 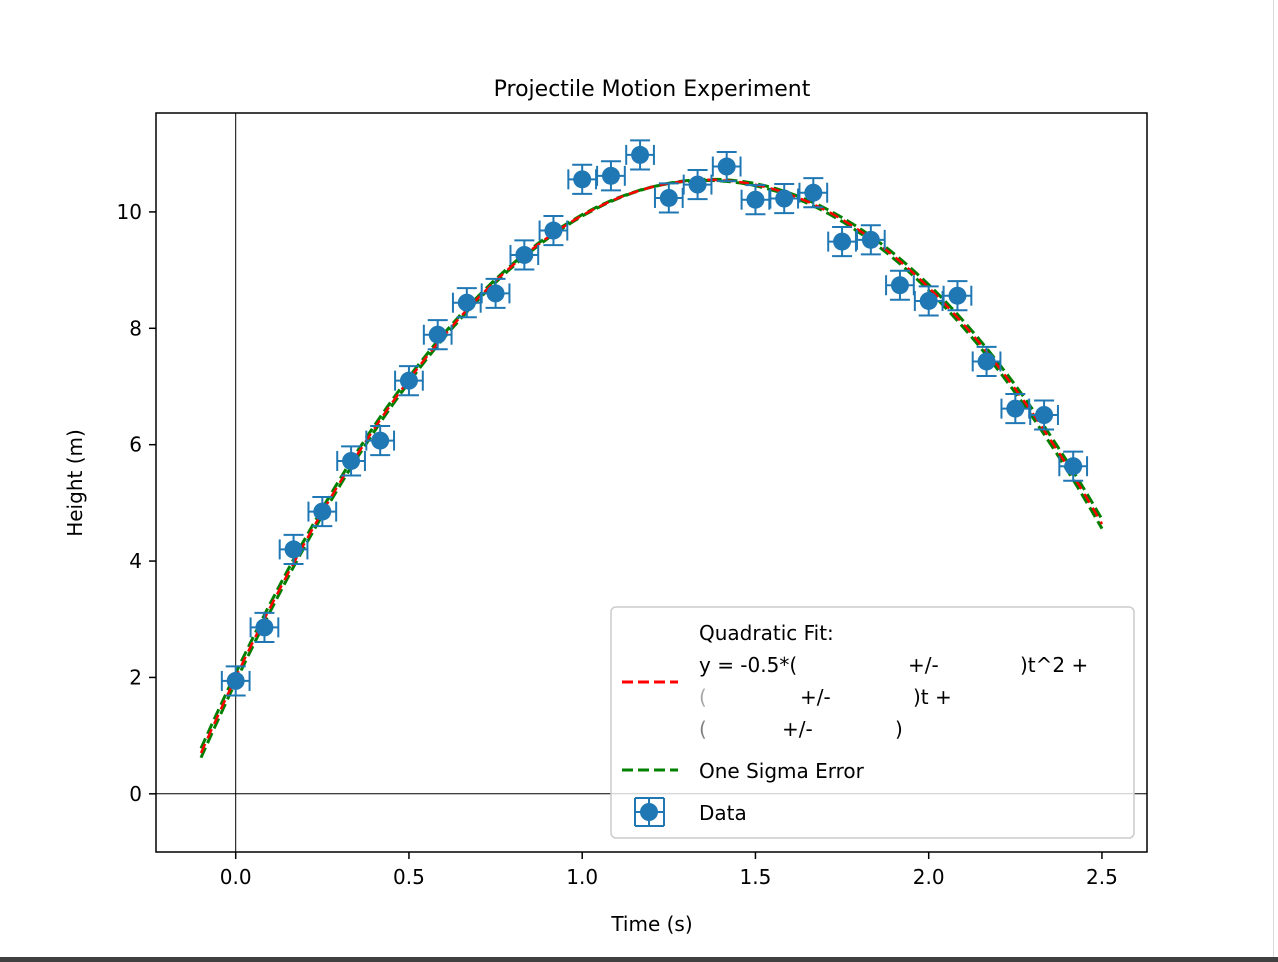 What do you see at coordinates (649, 812) in the screenshot?
I see `legend-data-marker` at bounding box center [649, 812].